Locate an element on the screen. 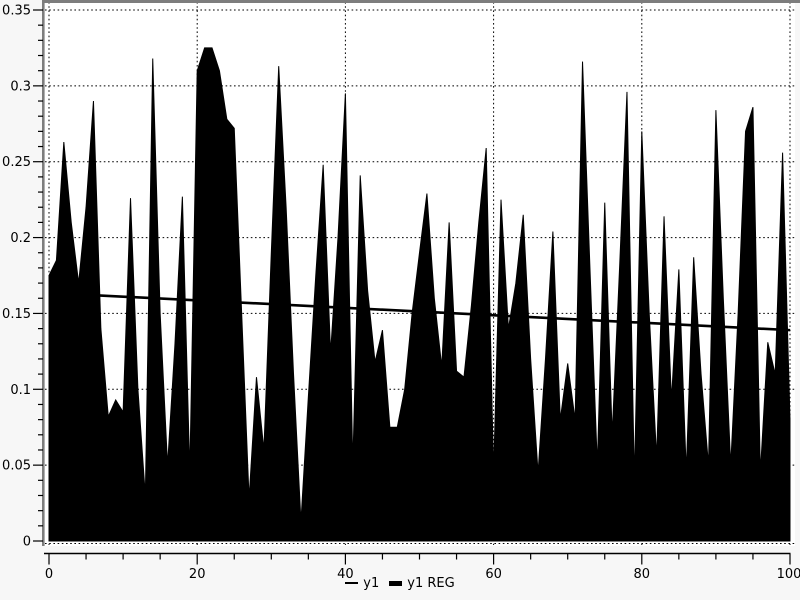 This screenshot has width=800, height=600. y-tick-label-0.2: 0.2 is located at coordinates (20, 238).